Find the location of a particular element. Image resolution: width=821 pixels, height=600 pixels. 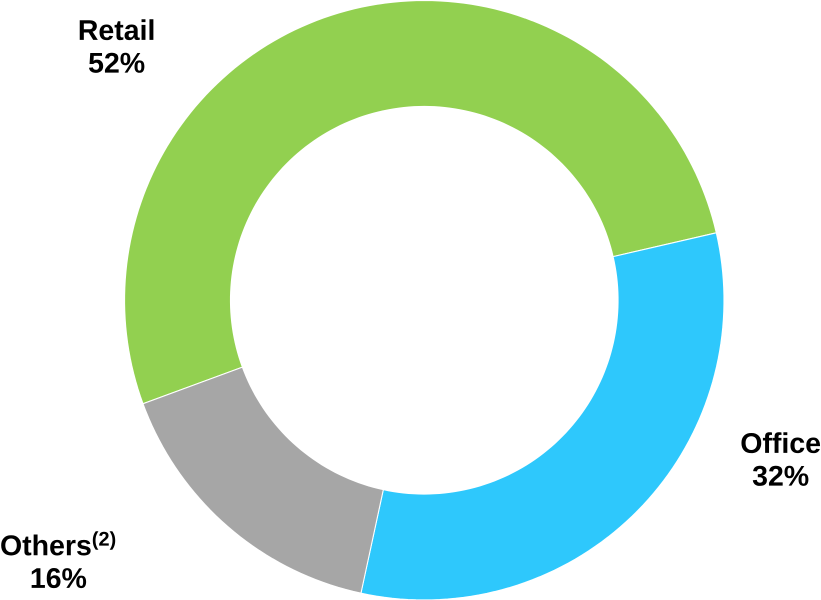

slice-label: Office is located at coordinates (780, 442).